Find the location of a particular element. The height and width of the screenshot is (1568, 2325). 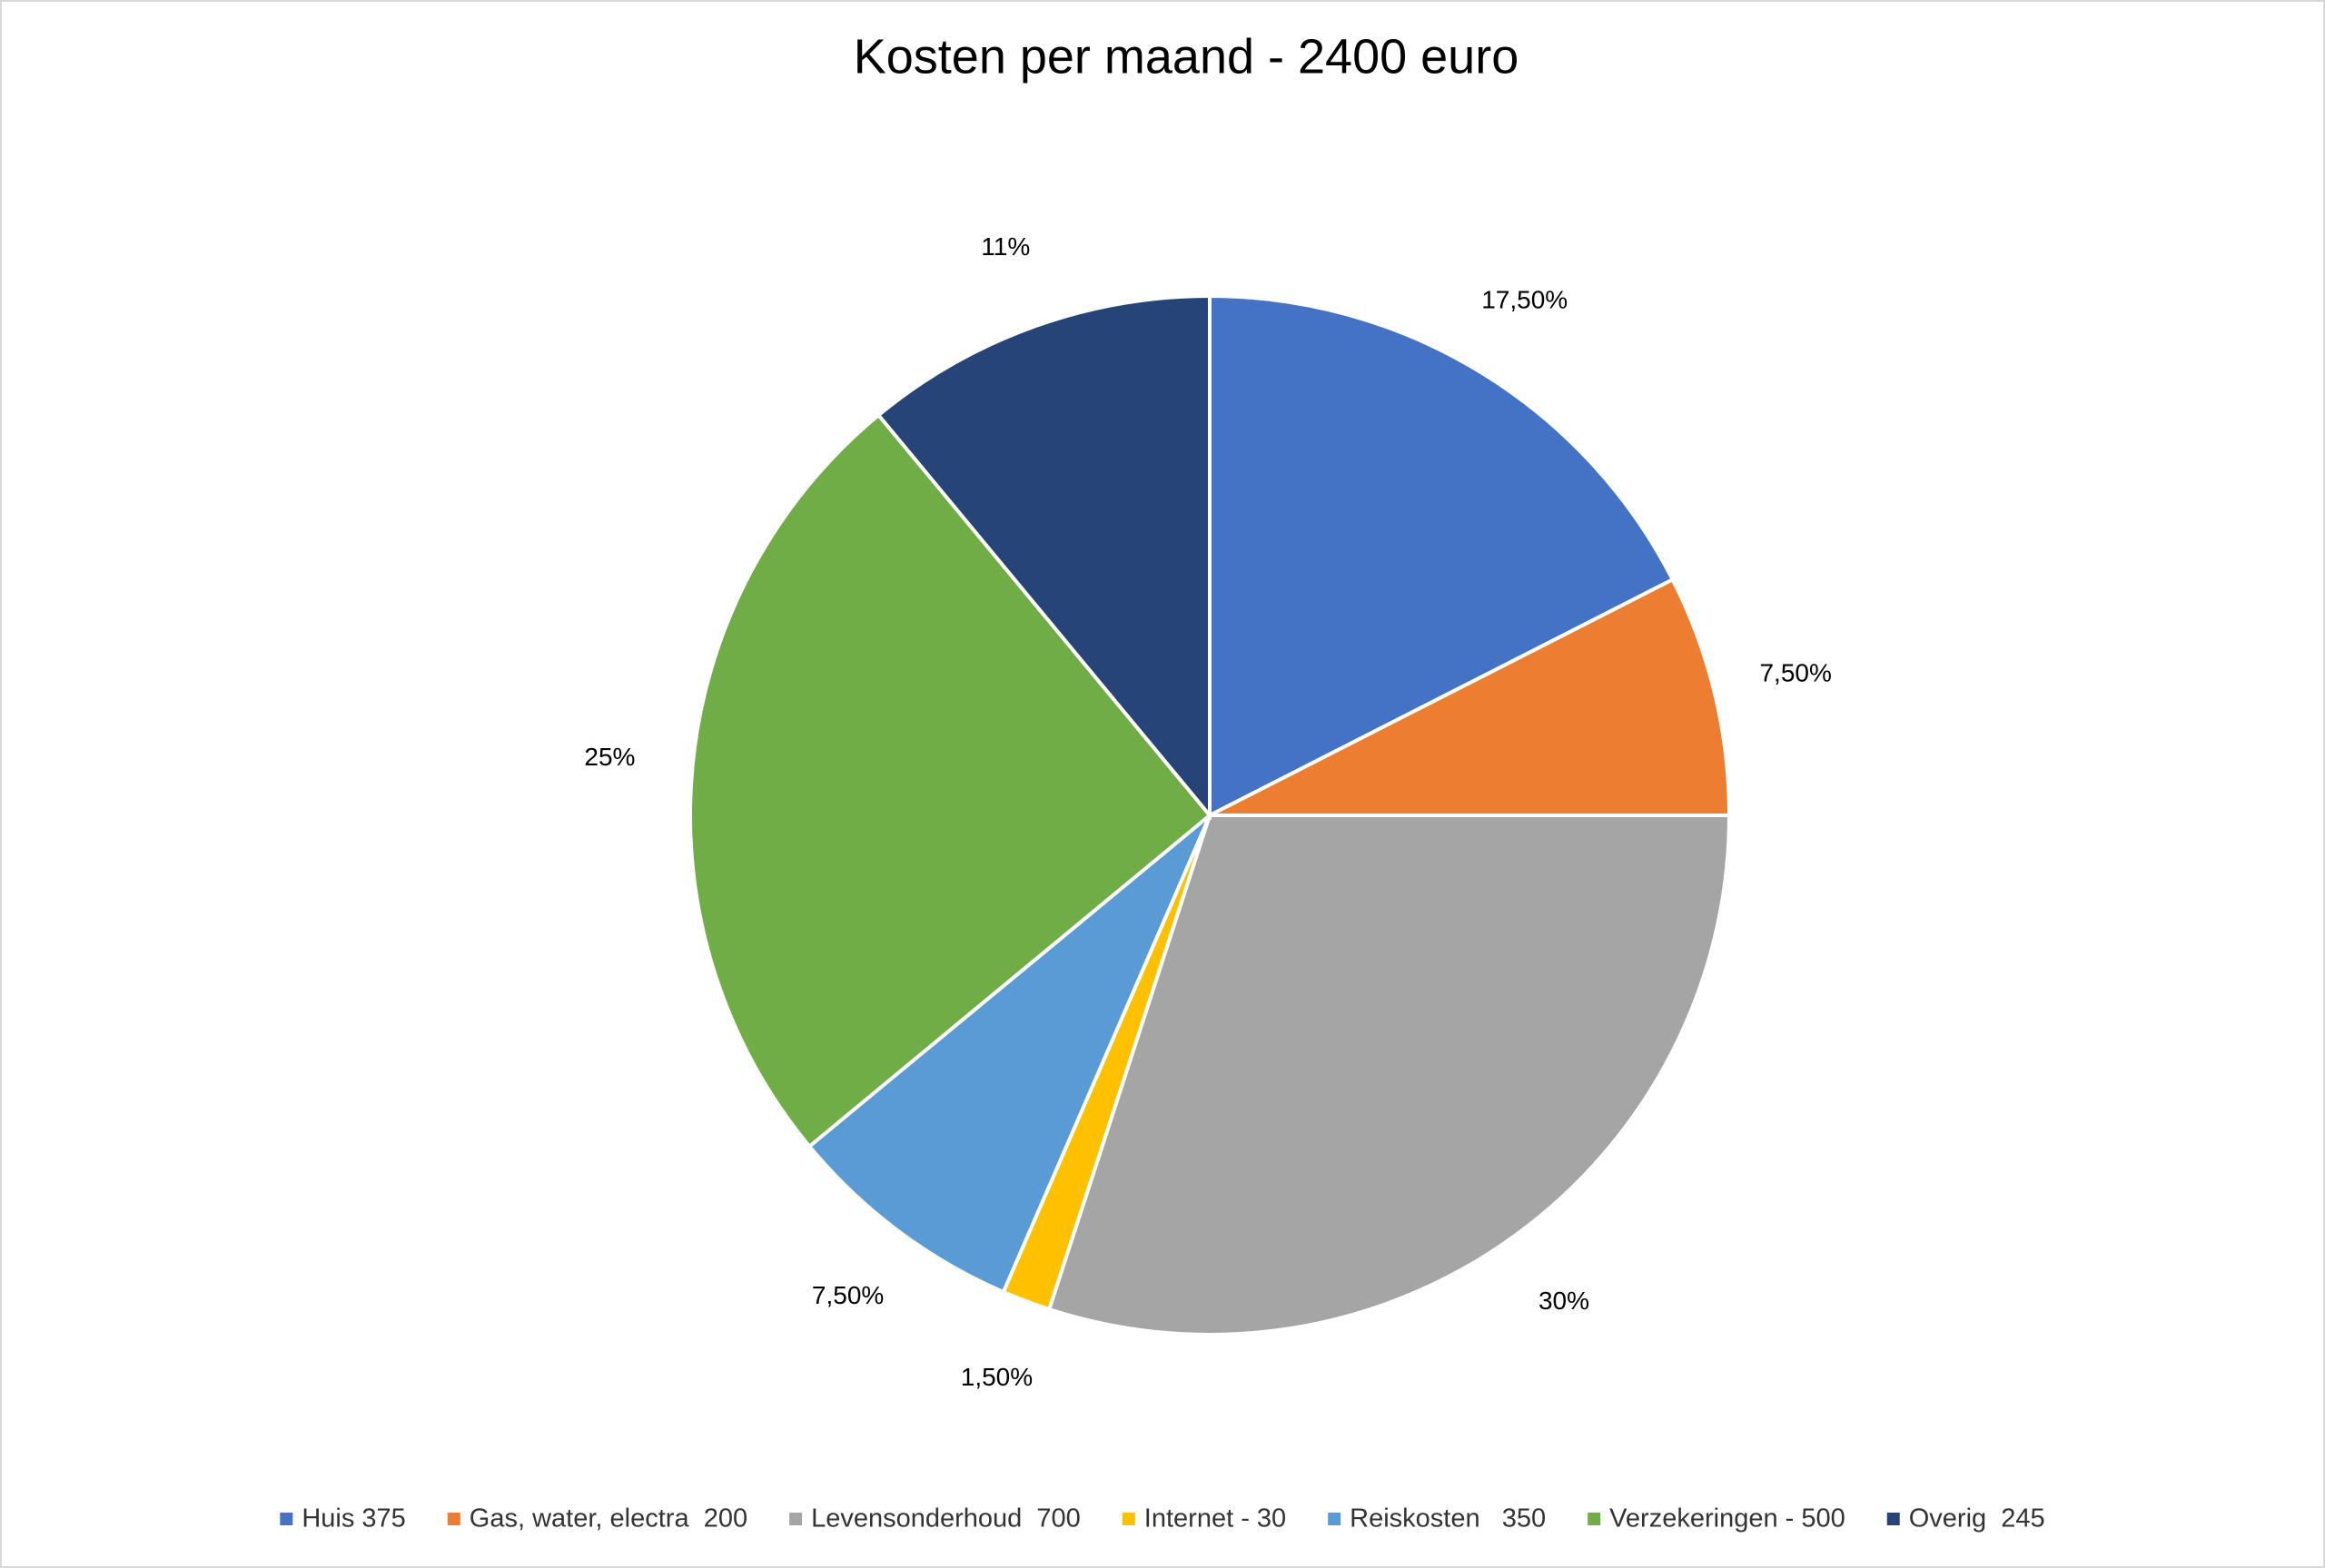

legend-label: Levensonderhoud 700 is located at coordinates (946, 1518).